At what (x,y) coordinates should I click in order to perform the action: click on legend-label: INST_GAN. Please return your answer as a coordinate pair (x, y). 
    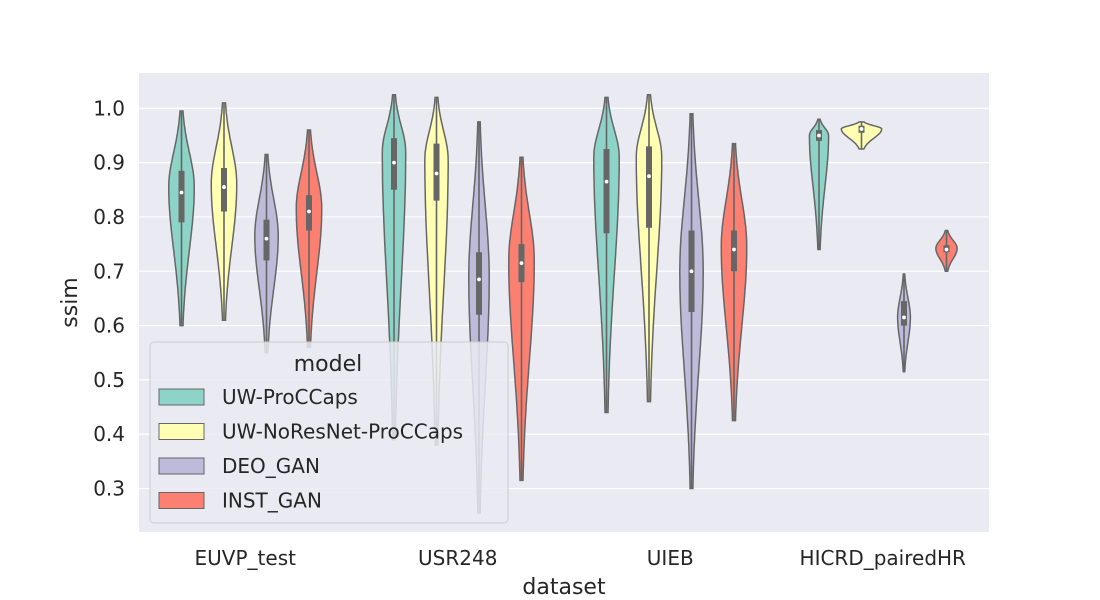
    Looking at the image, I should click on (272, 501).